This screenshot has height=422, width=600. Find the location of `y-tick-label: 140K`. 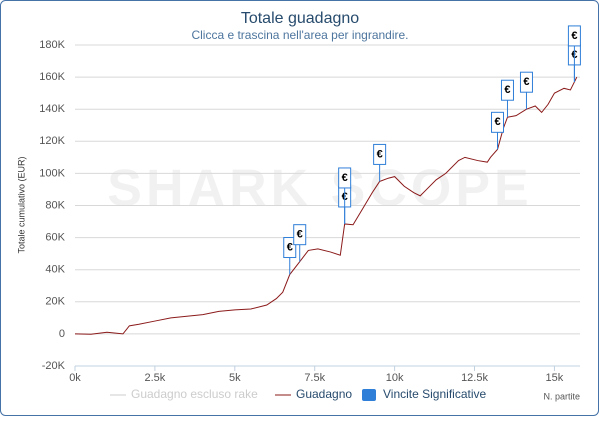

y-tick-label: 140K is located at coordinates (52, 109).